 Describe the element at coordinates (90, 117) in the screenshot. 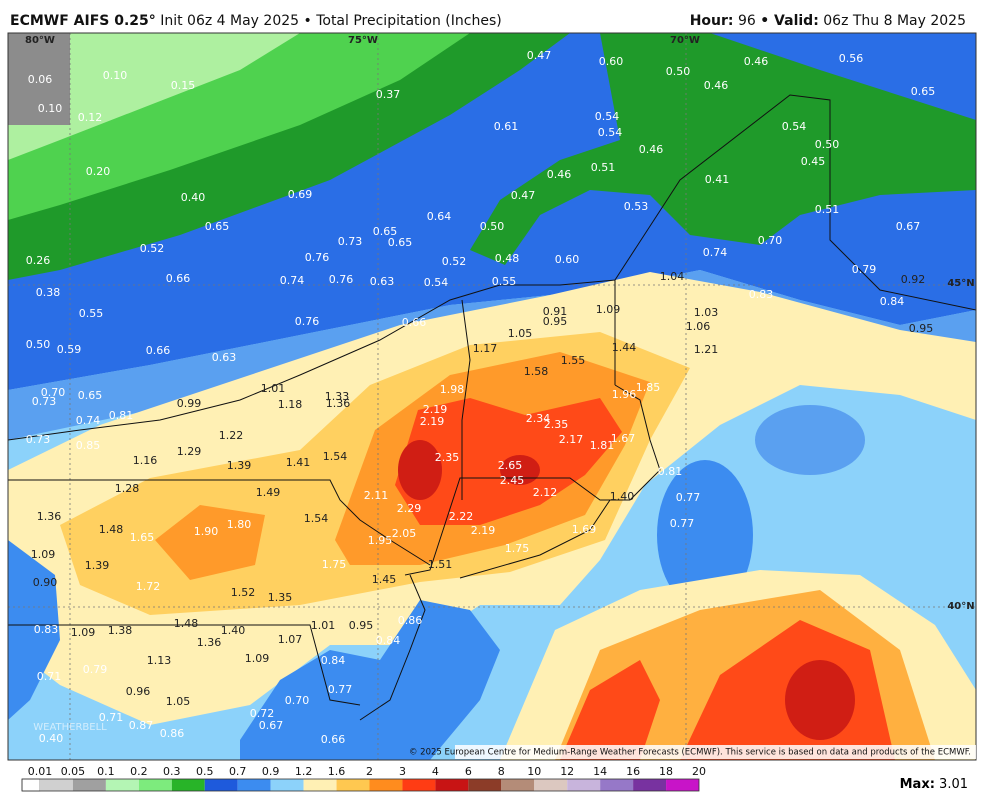

I see `precip-label: 0.12` at that location.